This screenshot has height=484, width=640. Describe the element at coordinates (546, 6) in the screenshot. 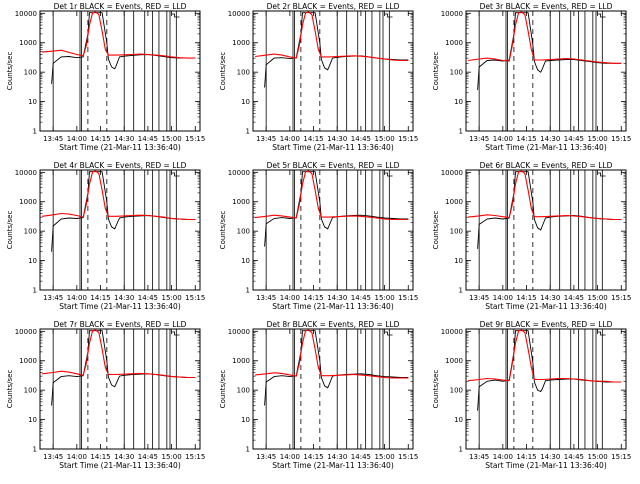

I see `panel-title: Det 3r BLACK = Events, RED = LLD` at that location.